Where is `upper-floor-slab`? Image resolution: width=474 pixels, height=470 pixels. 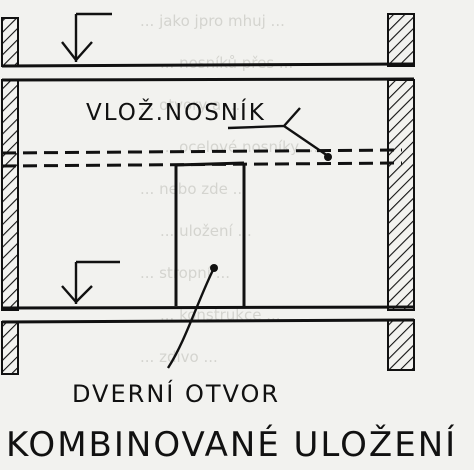 upper-floor-slab is located at coordinates (208, 72).